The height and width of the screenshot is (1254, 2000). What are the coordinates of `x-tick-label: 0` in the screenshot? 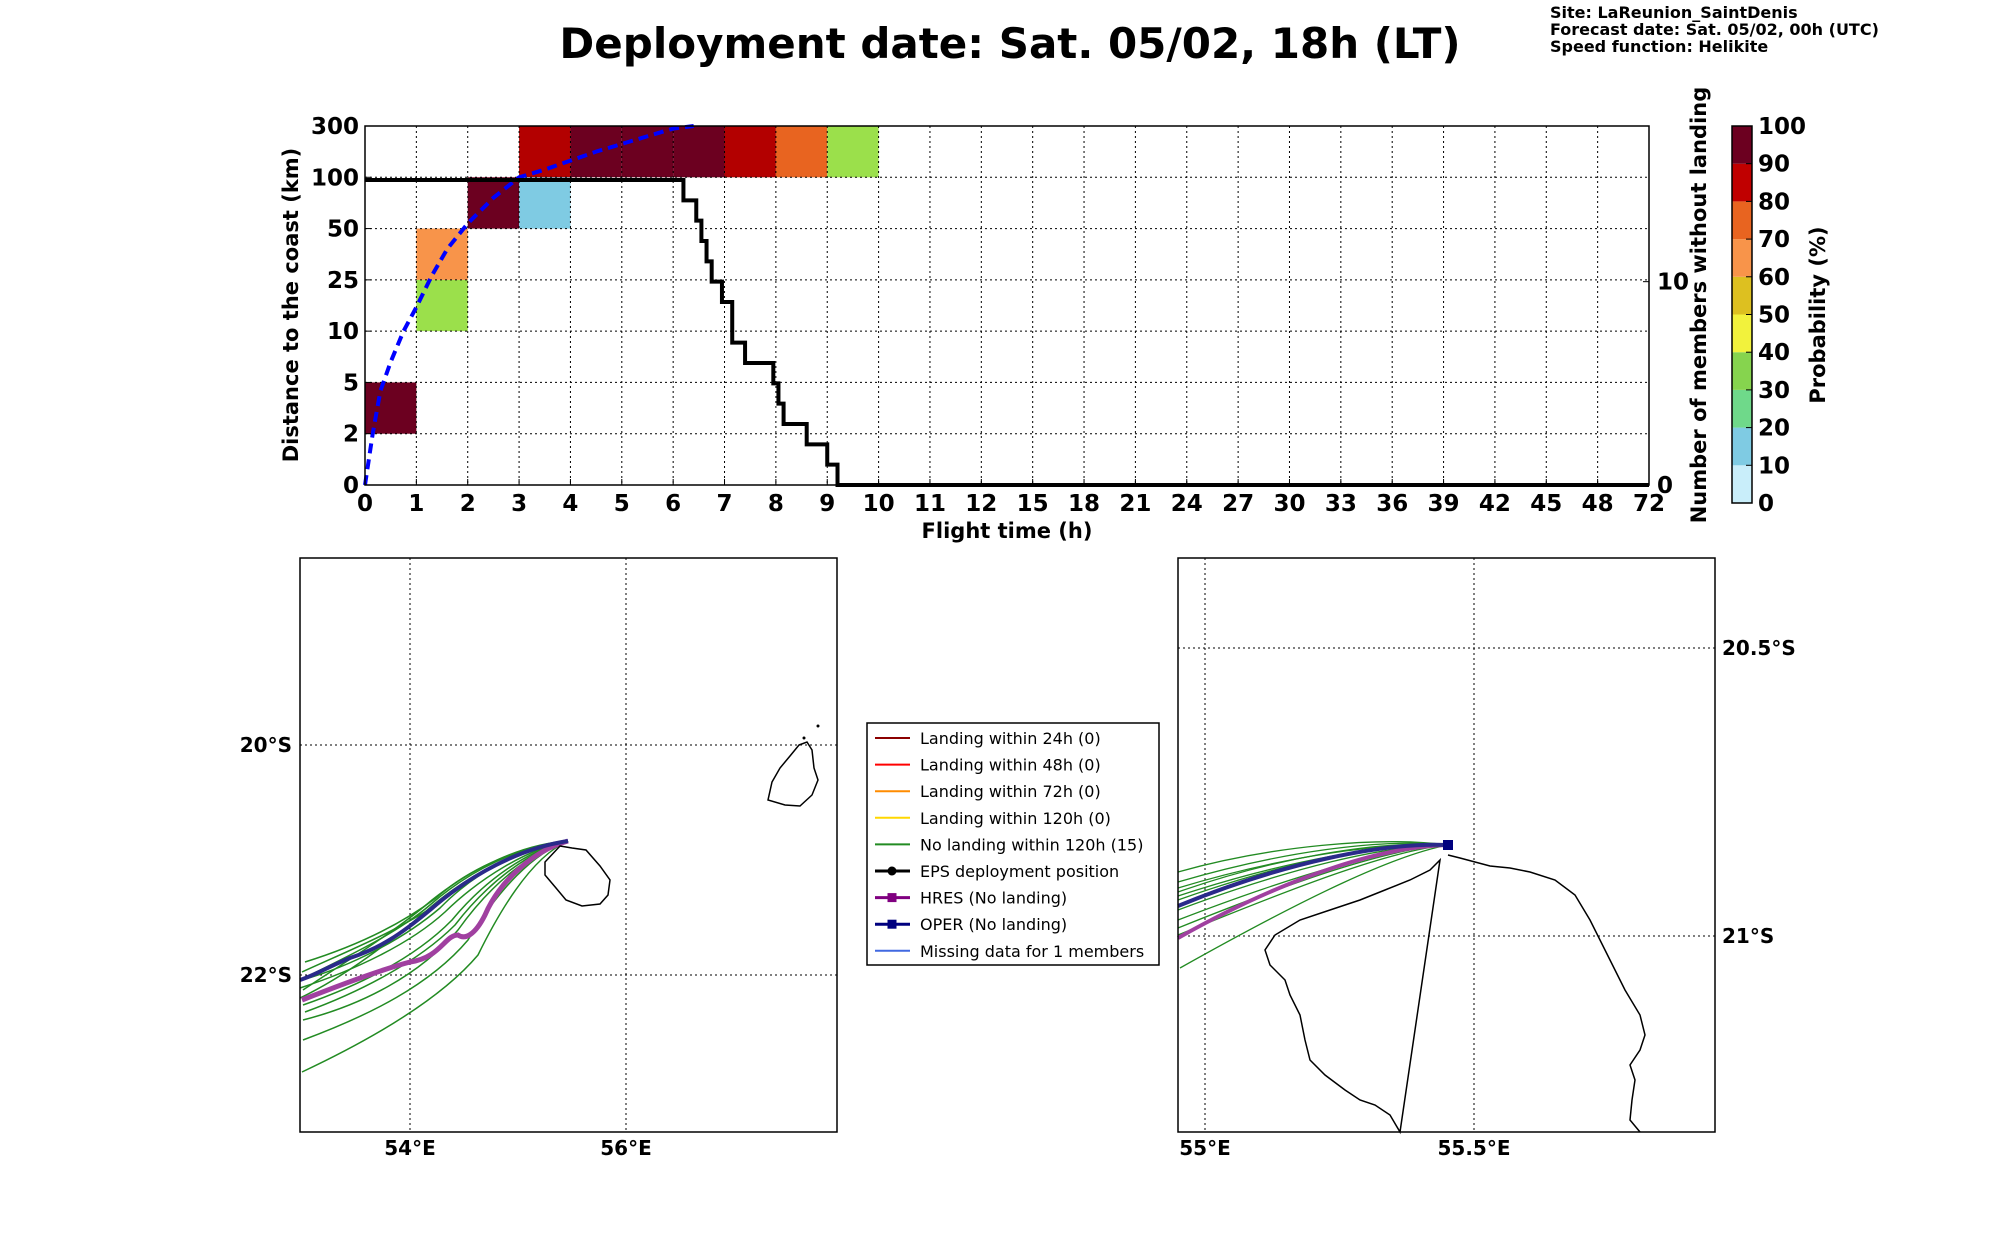 It's located at (365, 504).